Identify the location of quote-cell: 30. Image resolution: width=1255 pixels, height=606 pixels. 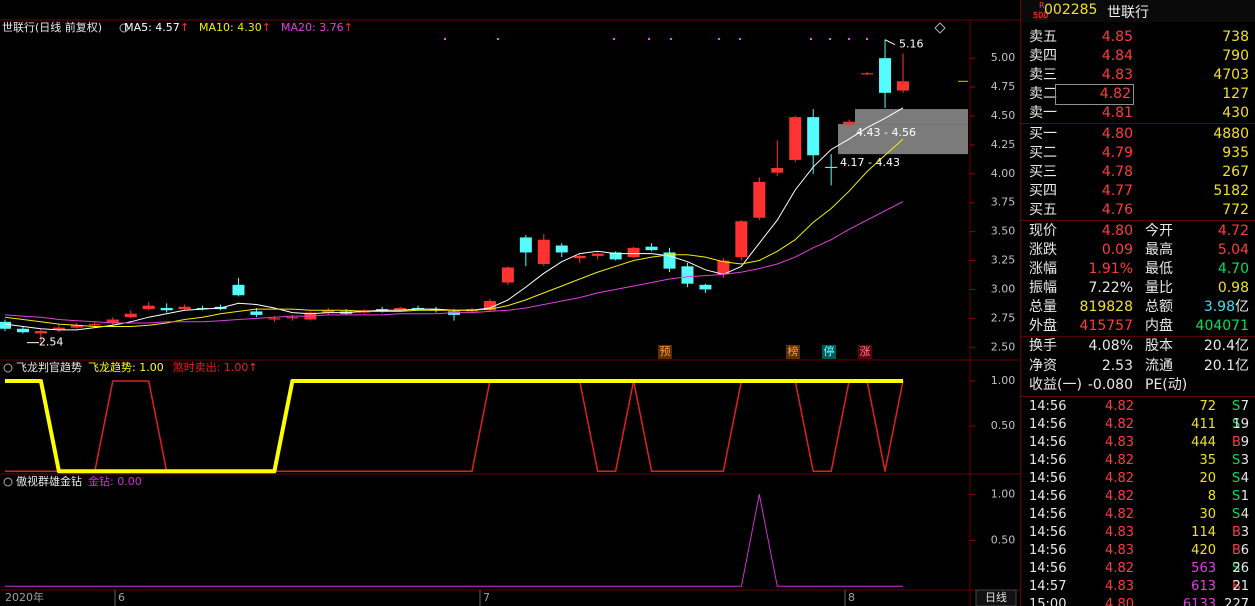
(1207, 514).